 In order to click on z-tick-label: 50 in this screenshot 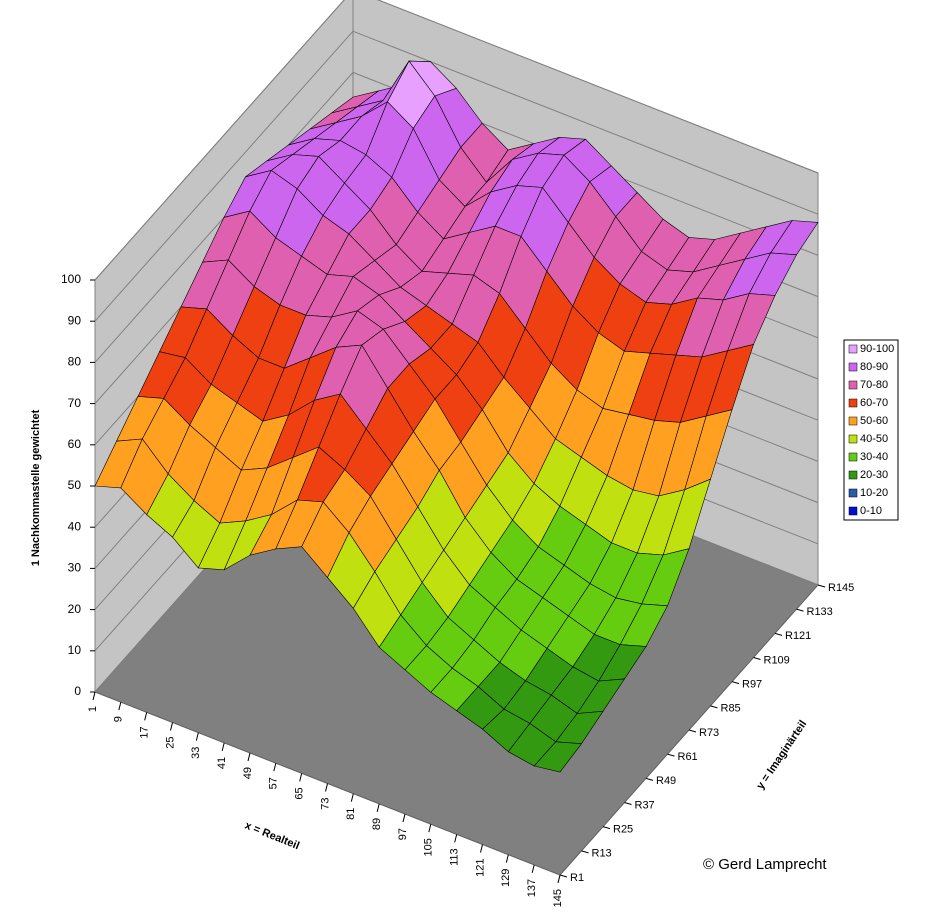, I will do `click(75, 485)`.